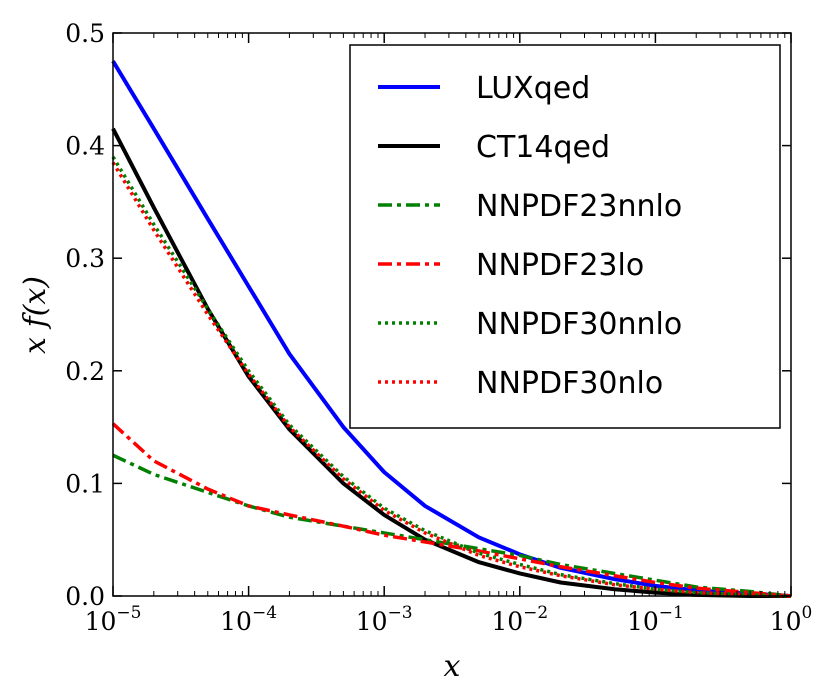  Describe the element at coordinates (655, 619) in the screenshot. I see `x-tick-label: 10⁻¹` at that location.